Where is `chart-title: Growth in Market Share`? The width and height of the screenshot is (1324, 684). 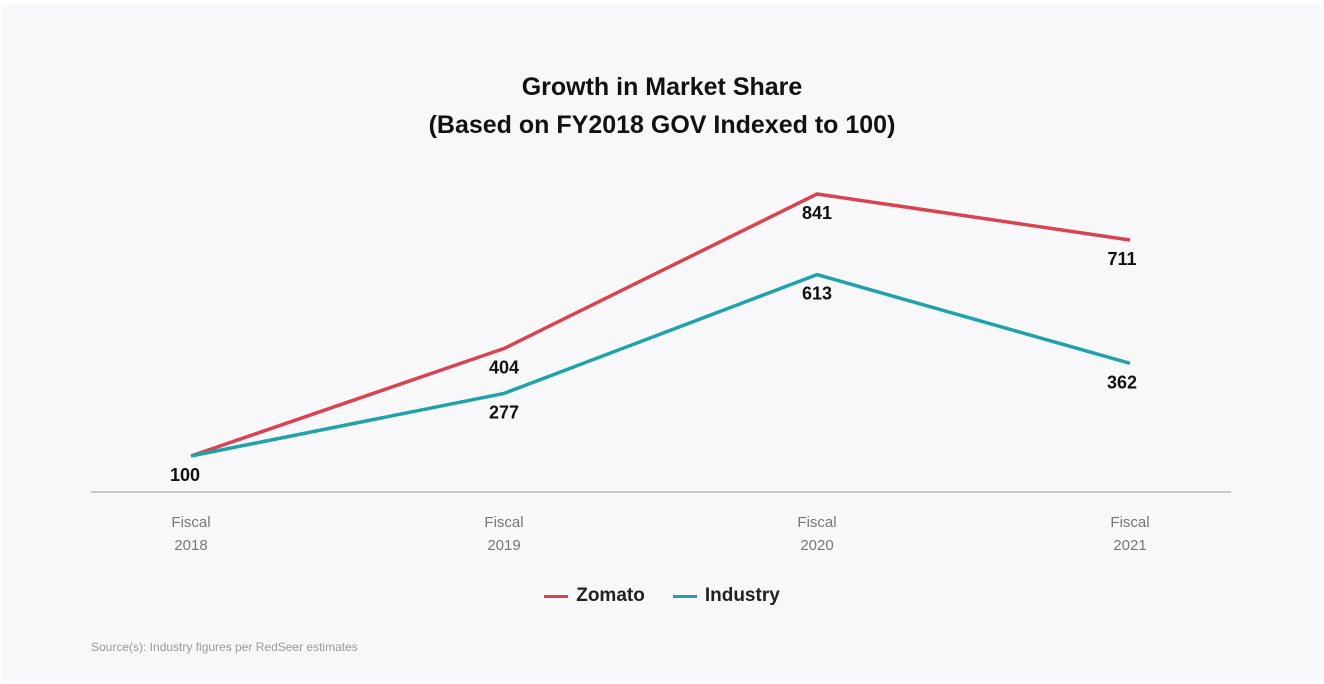 chart-title: Growth in Market Share is located at coordinates (662, 87).